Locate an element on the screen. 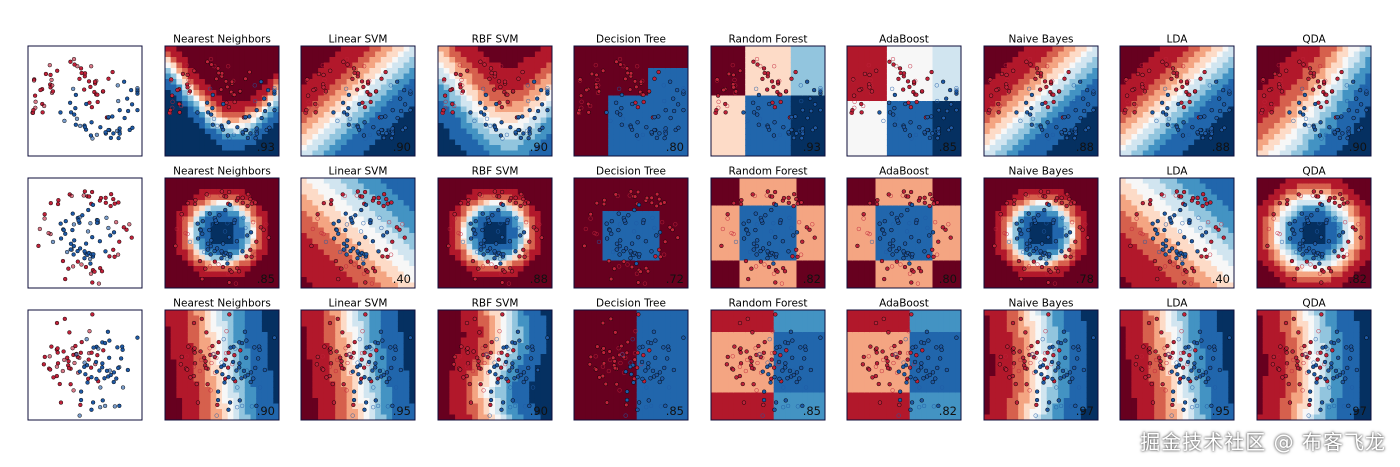  panel-frame is located at coordinates (85, 101).